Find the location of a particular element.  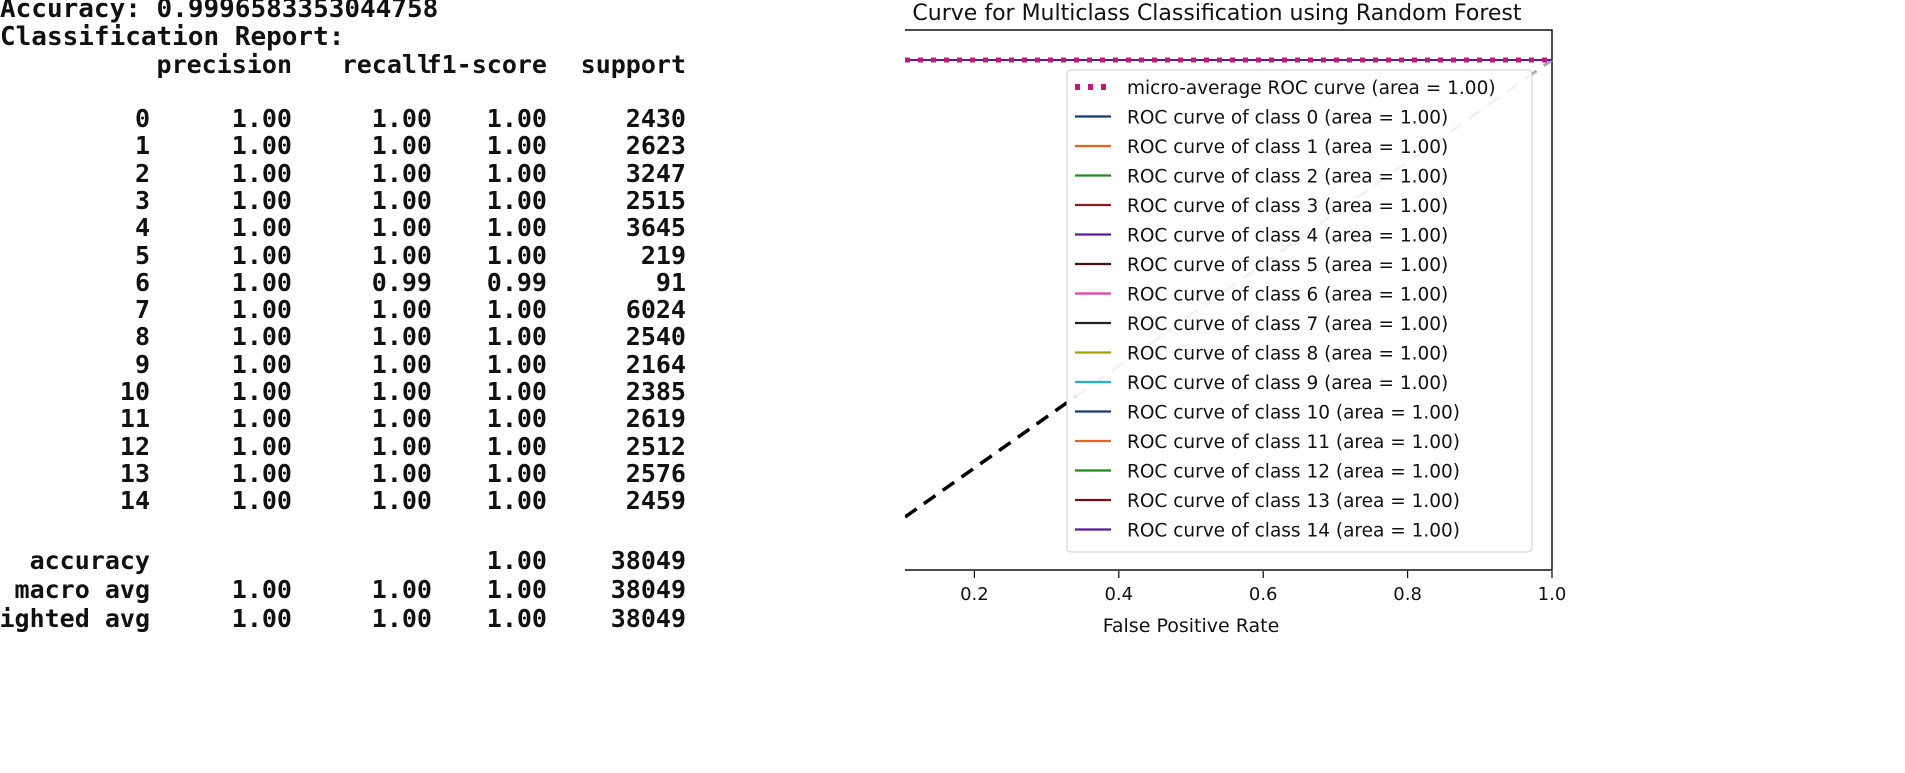

report-cell-support: 2619 is located at coordinates (655, 419).